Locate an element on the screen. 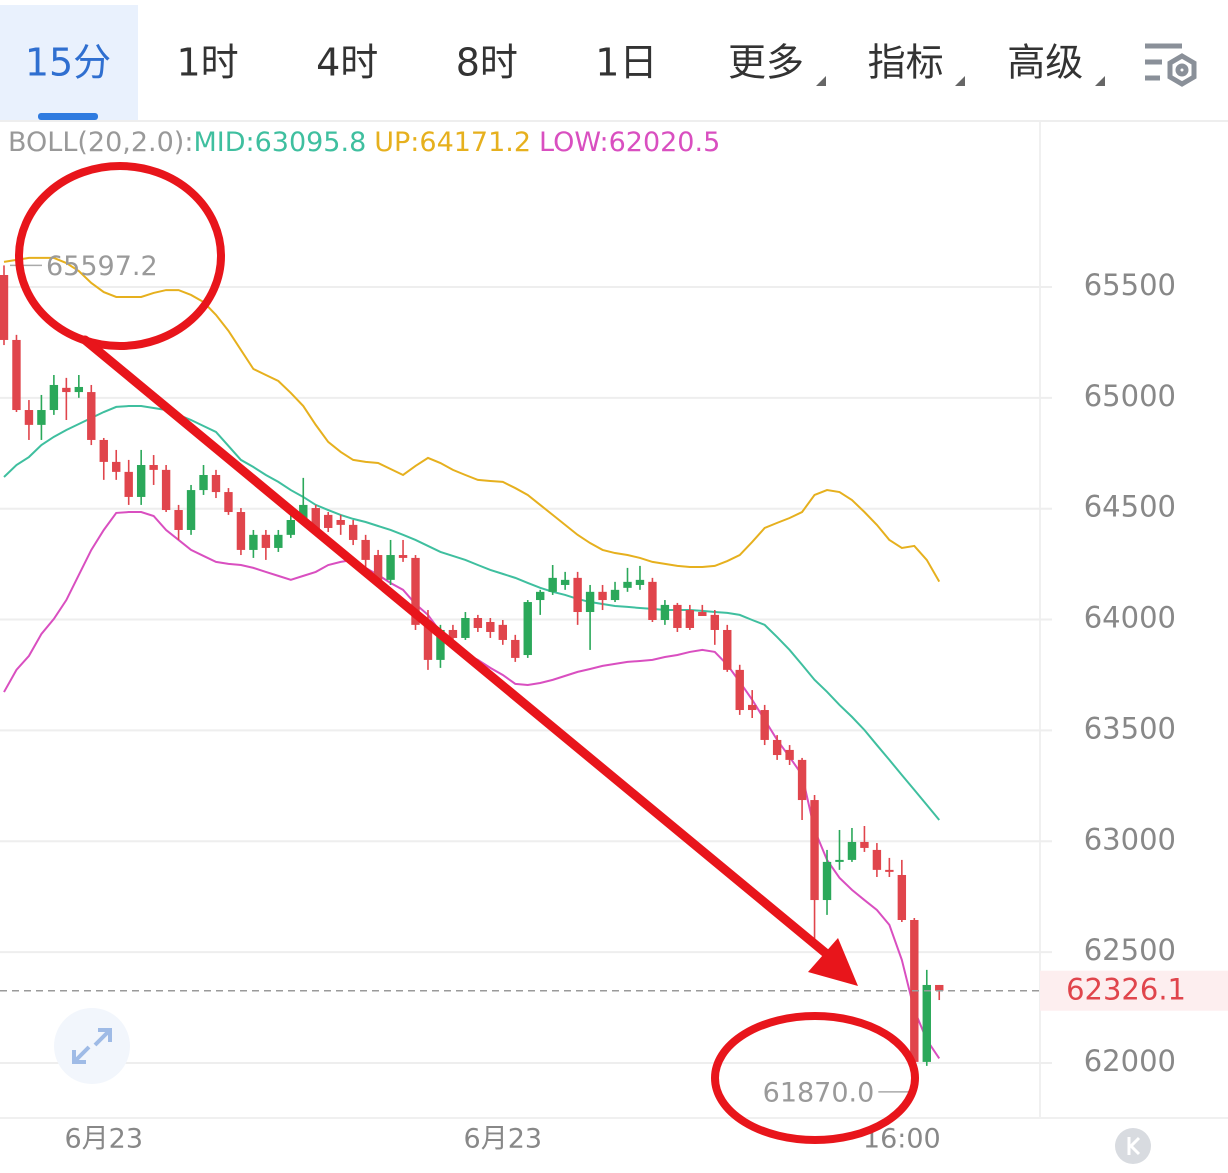 The image size is (1228, 1173). tab: 15分 is located at coordinates (68, 63).